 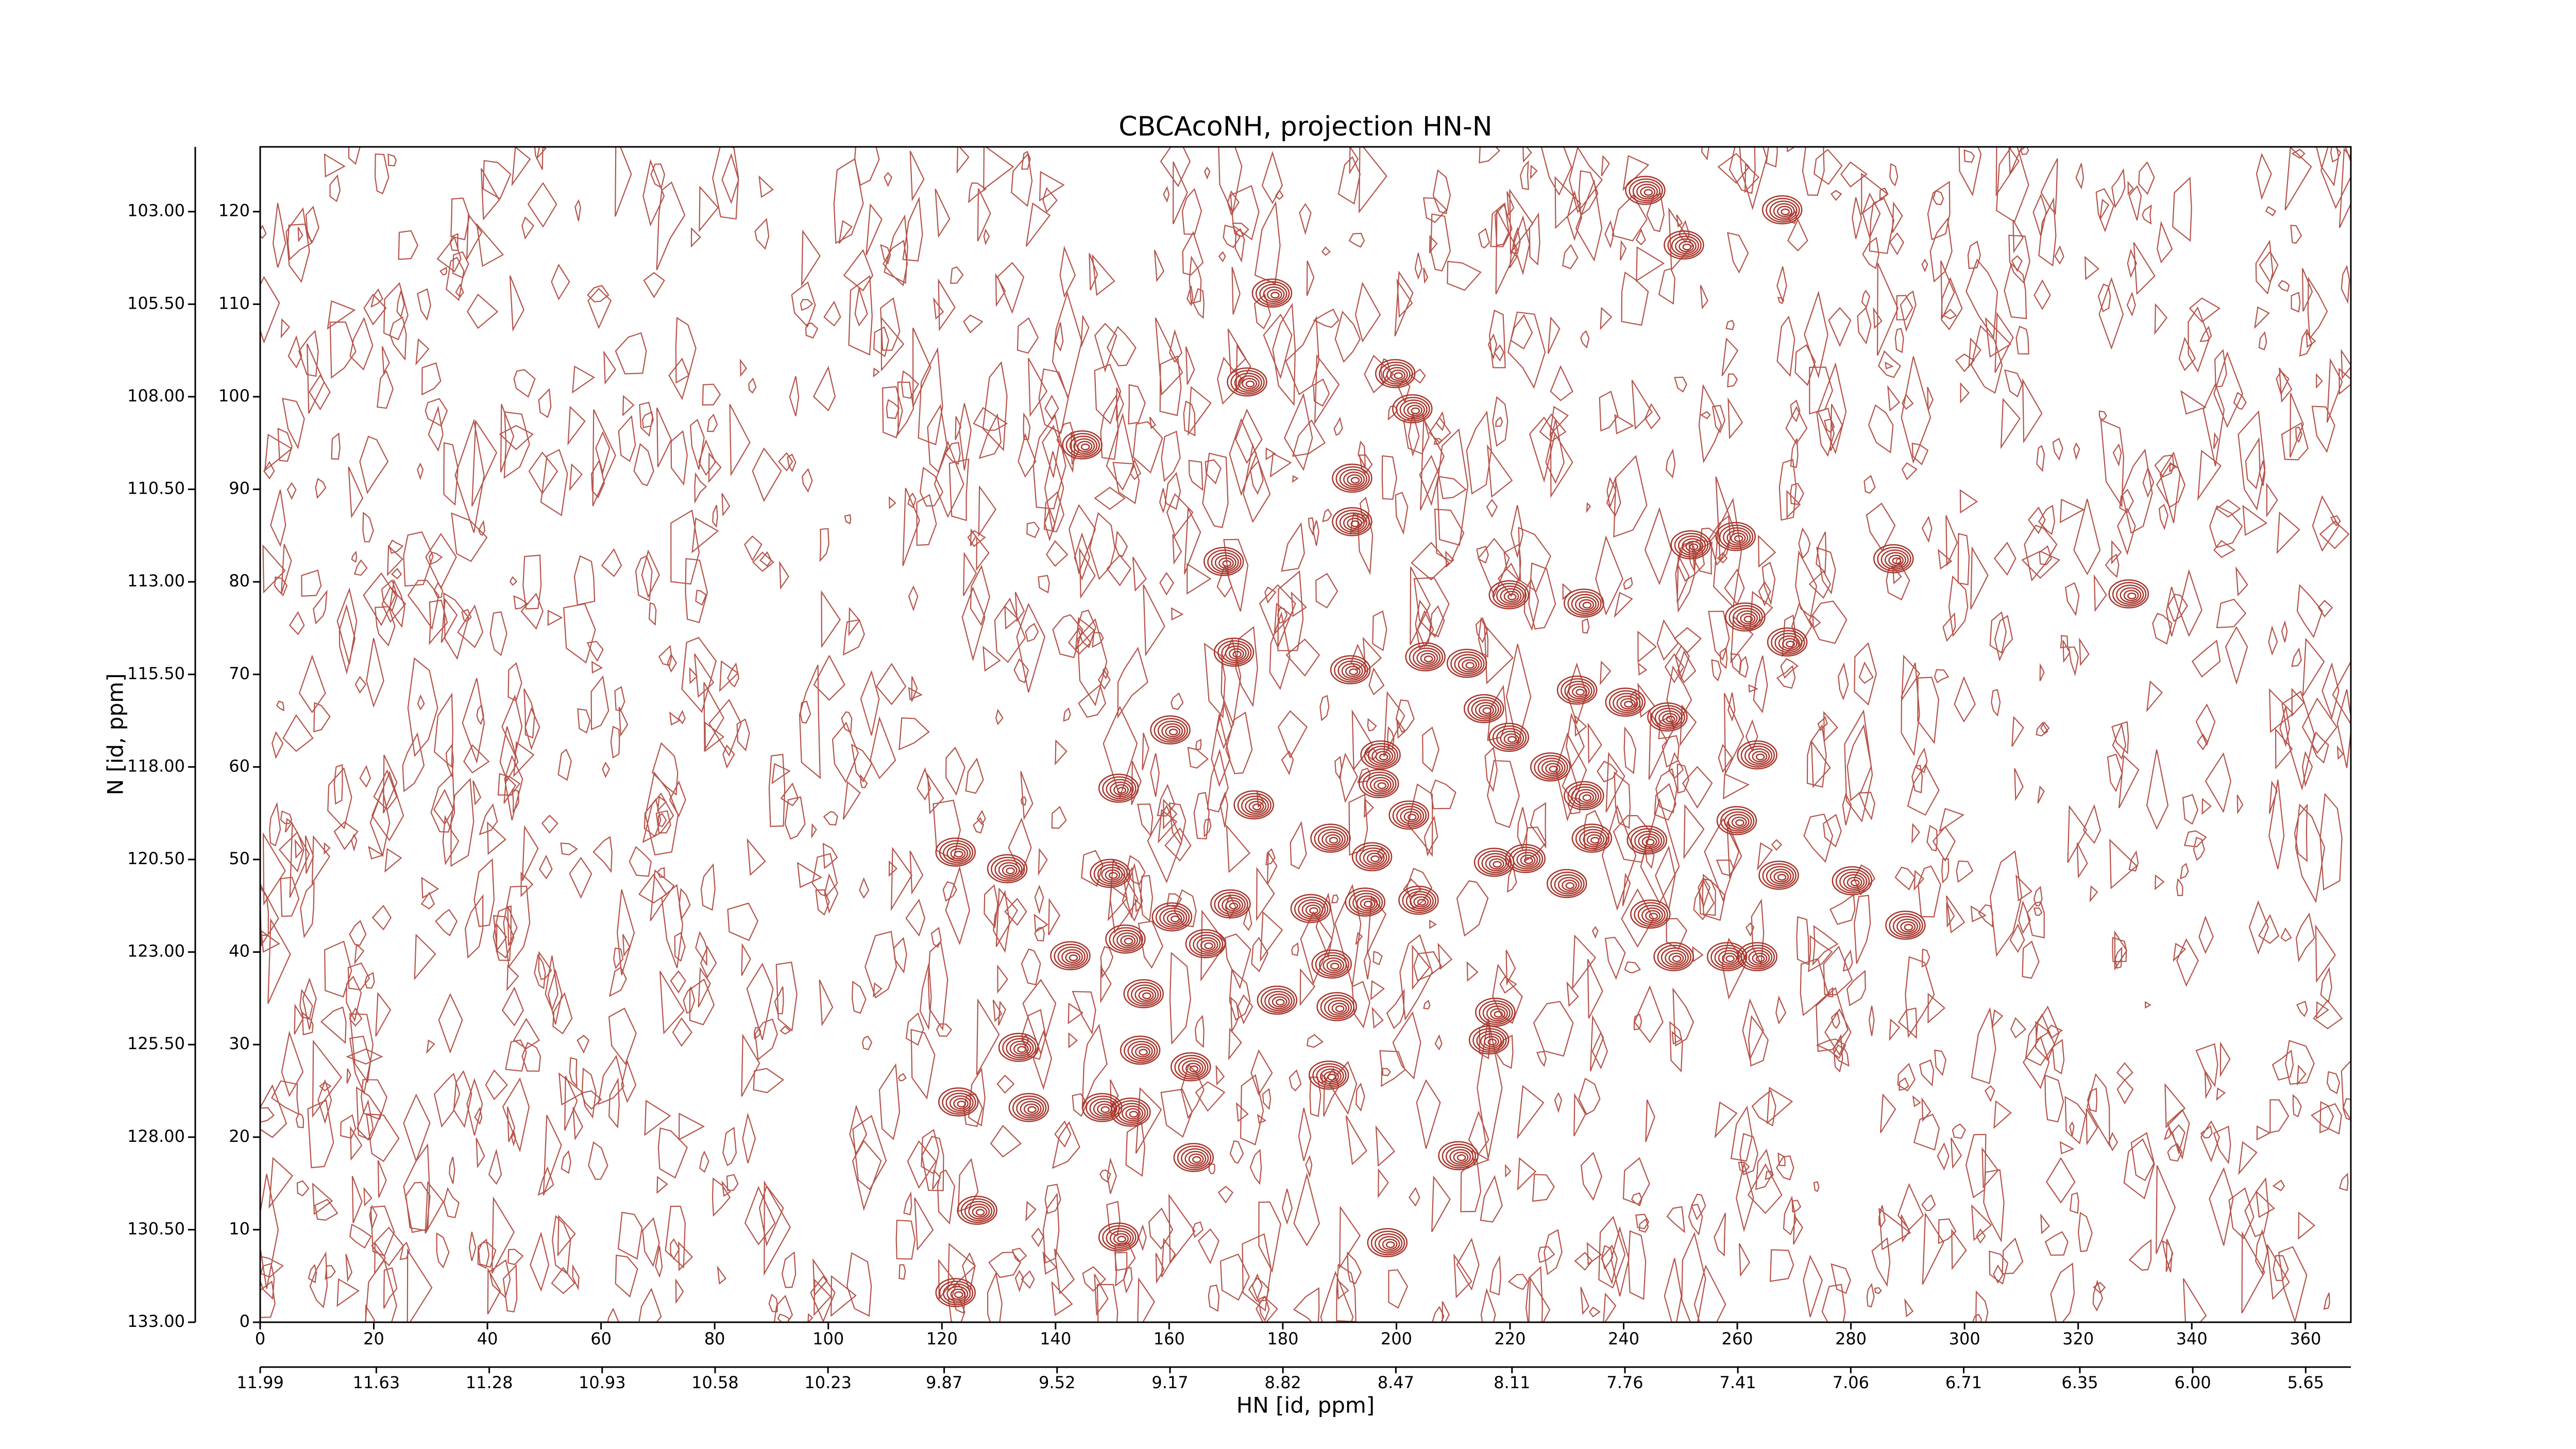 I want to click on y2-tick-label: 115.50, so click(x=156, y=673).